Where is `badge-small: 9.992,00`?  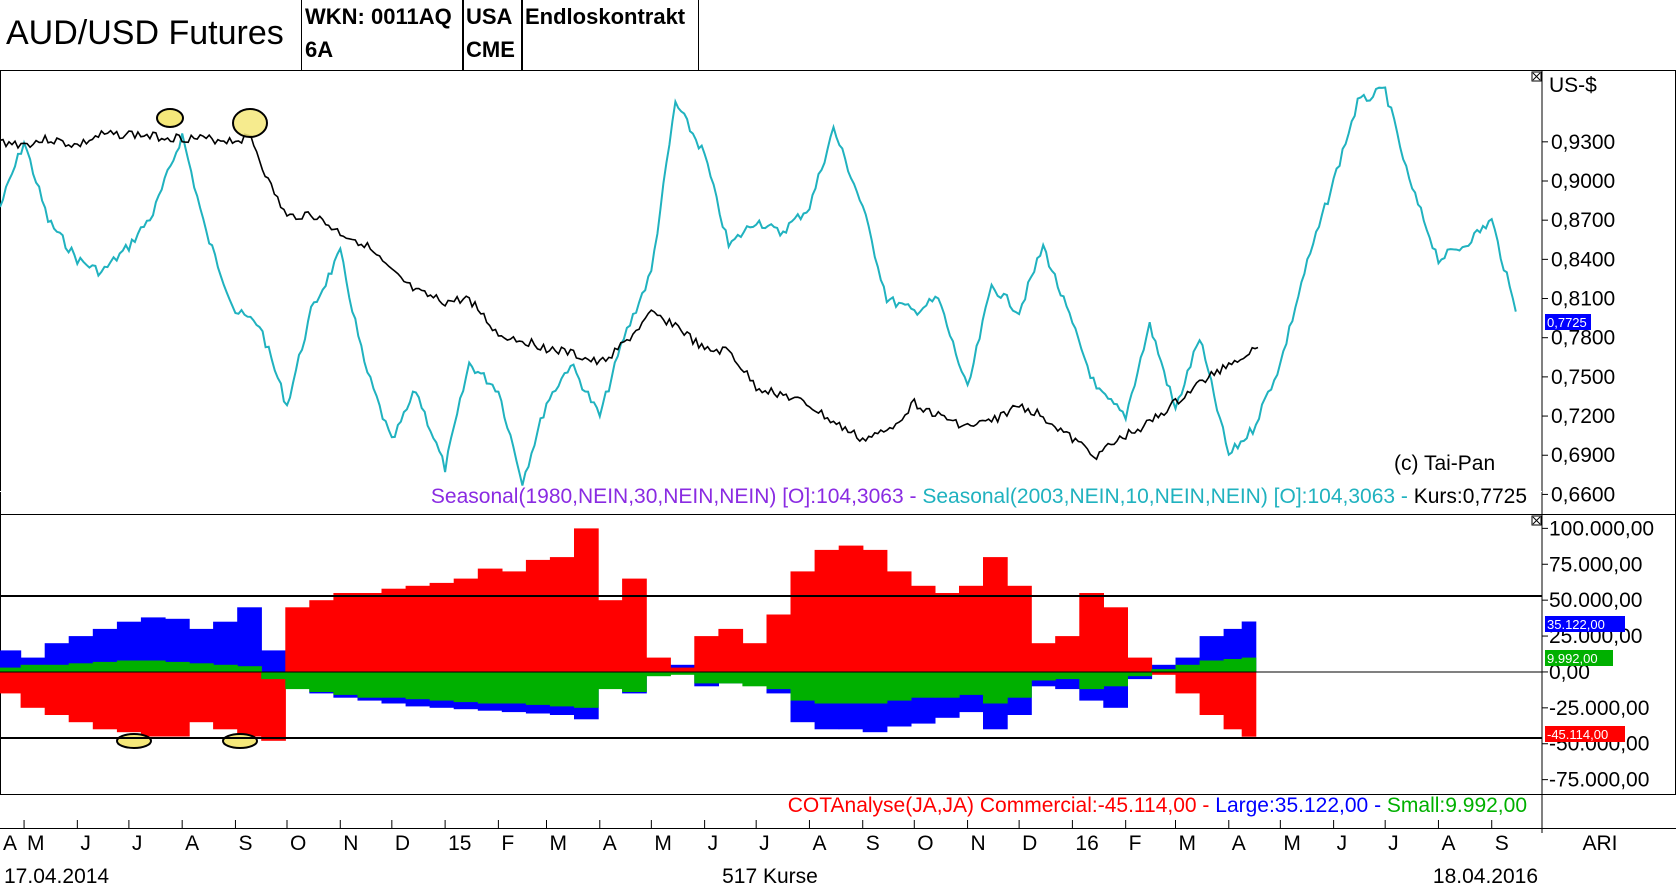
badge-small: 9.992,00 is located at coordinates (1579, 658).